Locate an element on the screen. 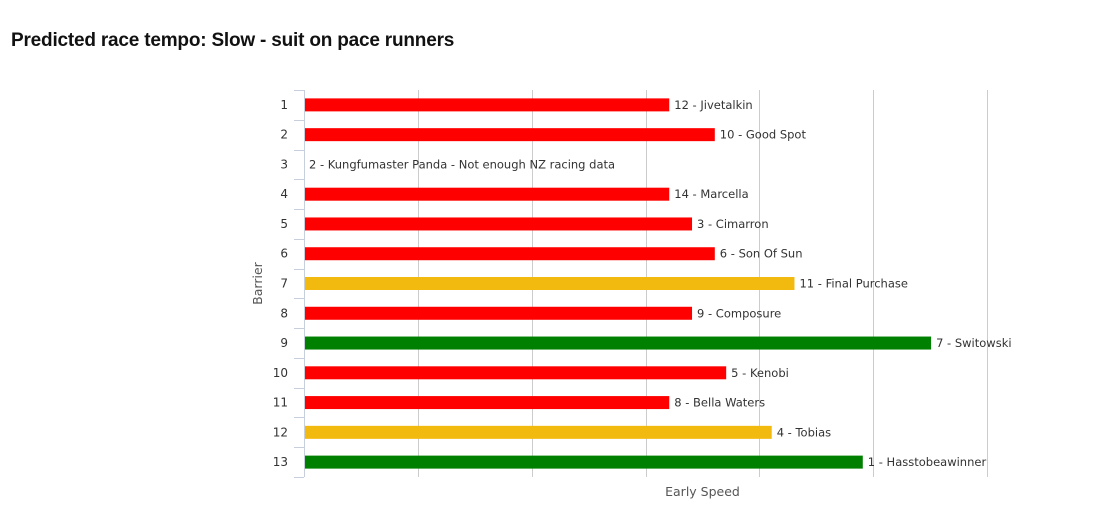 Image resolution: width=1094 pixels, height=524 pixels. y-axis-title: Barrier is located at coordinates (257, 282).